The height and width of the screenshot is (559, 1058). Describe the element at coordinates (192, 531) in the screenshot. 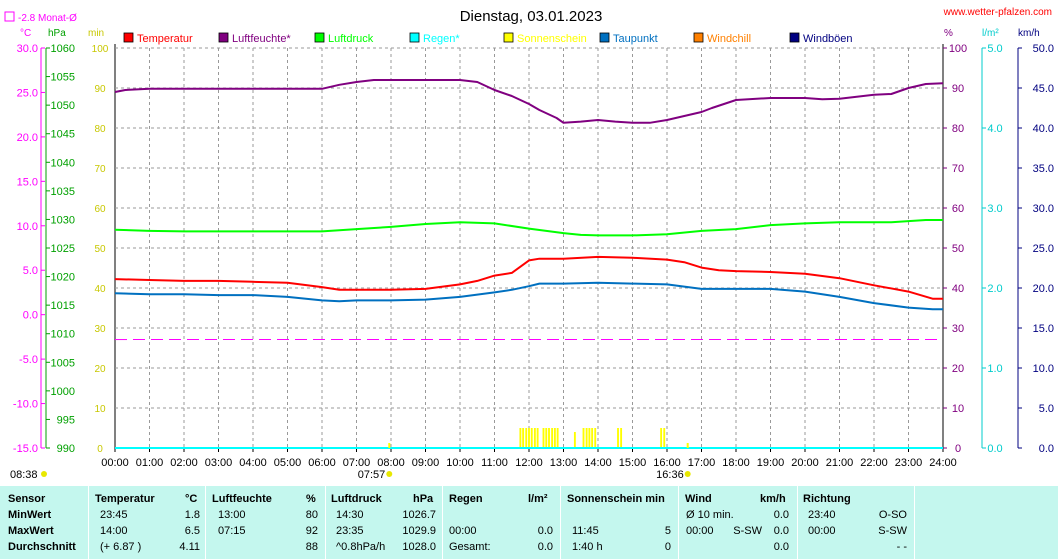

I see `stat-cell-temp-v: 6.5` at that location.